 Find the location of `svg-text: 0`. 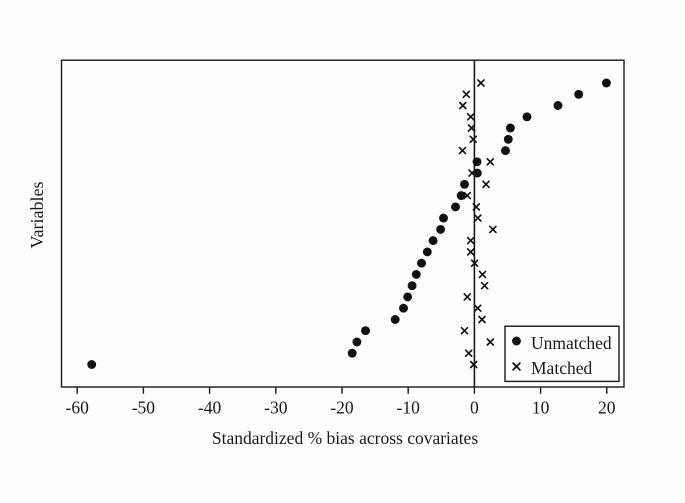

svg-text: 0 is located at coordinates (474, 408).